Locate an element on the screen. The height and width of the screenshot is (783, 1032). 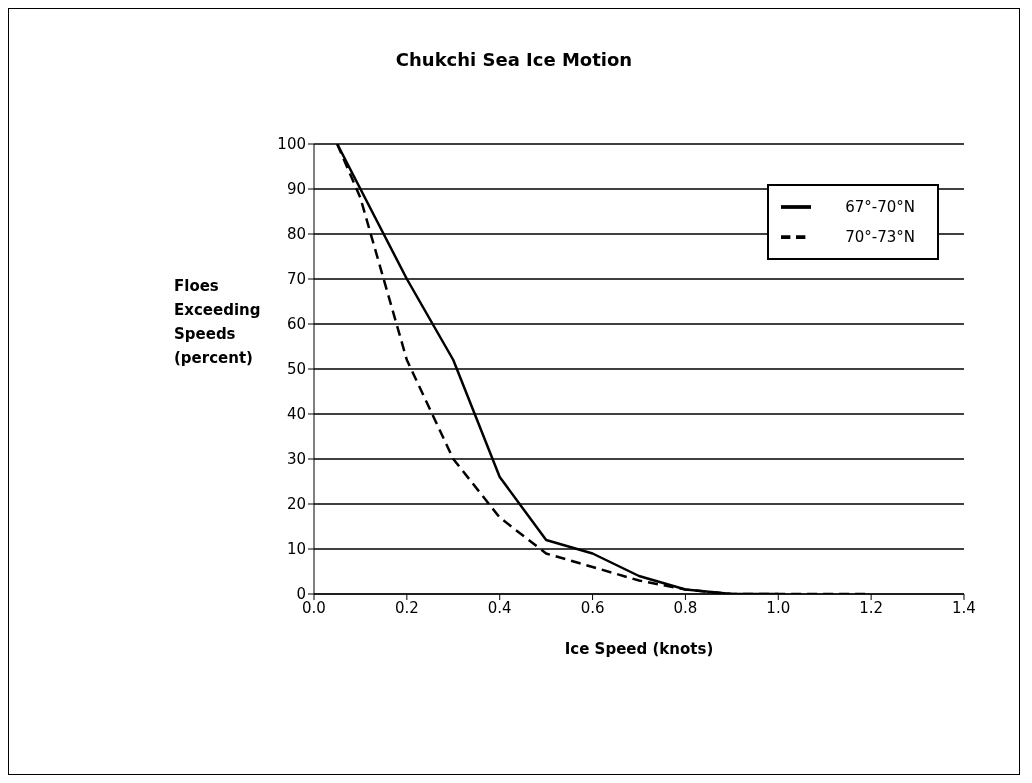
y-tick-label: 30 is located at coordinates (296, 459).